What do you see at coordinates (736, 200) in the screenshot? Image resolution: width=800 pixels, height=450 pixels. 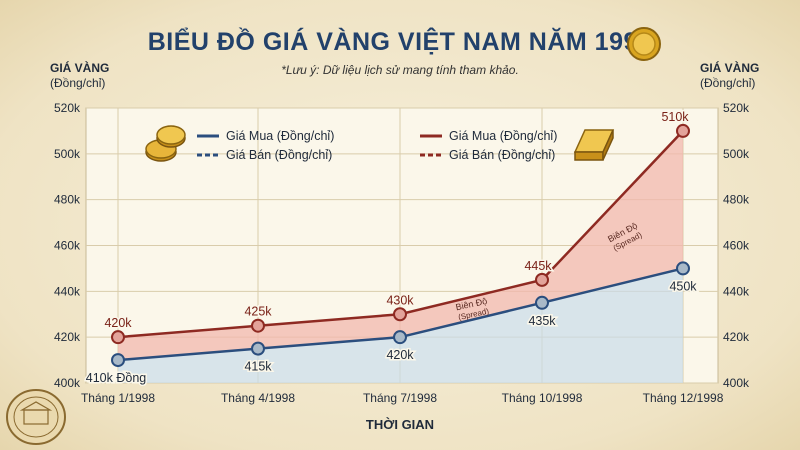 I see `y-tick-right: 480k` at bounding box center [736, 200].